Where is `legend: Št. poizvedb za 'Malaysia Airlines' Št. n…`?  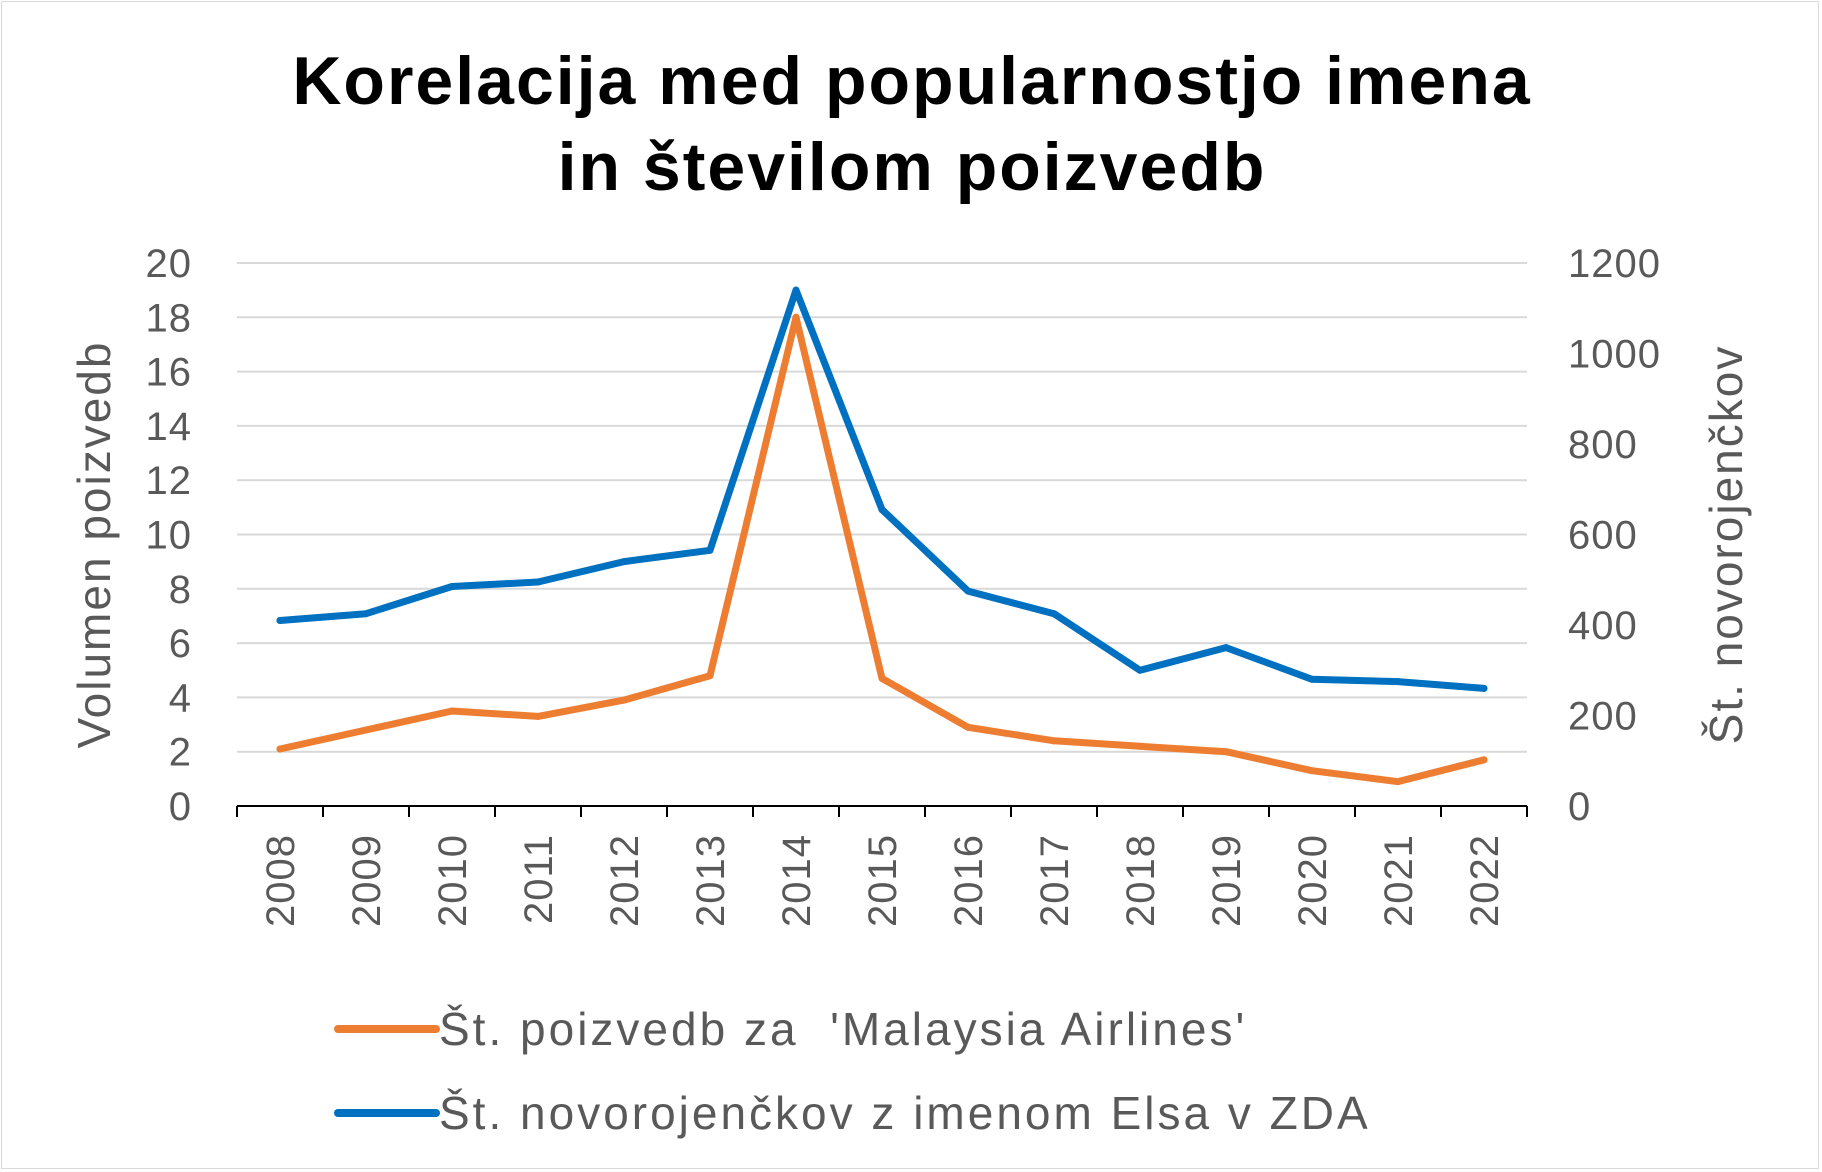 legend: Št. poizvedb za 'Malaysia Airlines' Št. n… is located at coordinates (852, 1071).